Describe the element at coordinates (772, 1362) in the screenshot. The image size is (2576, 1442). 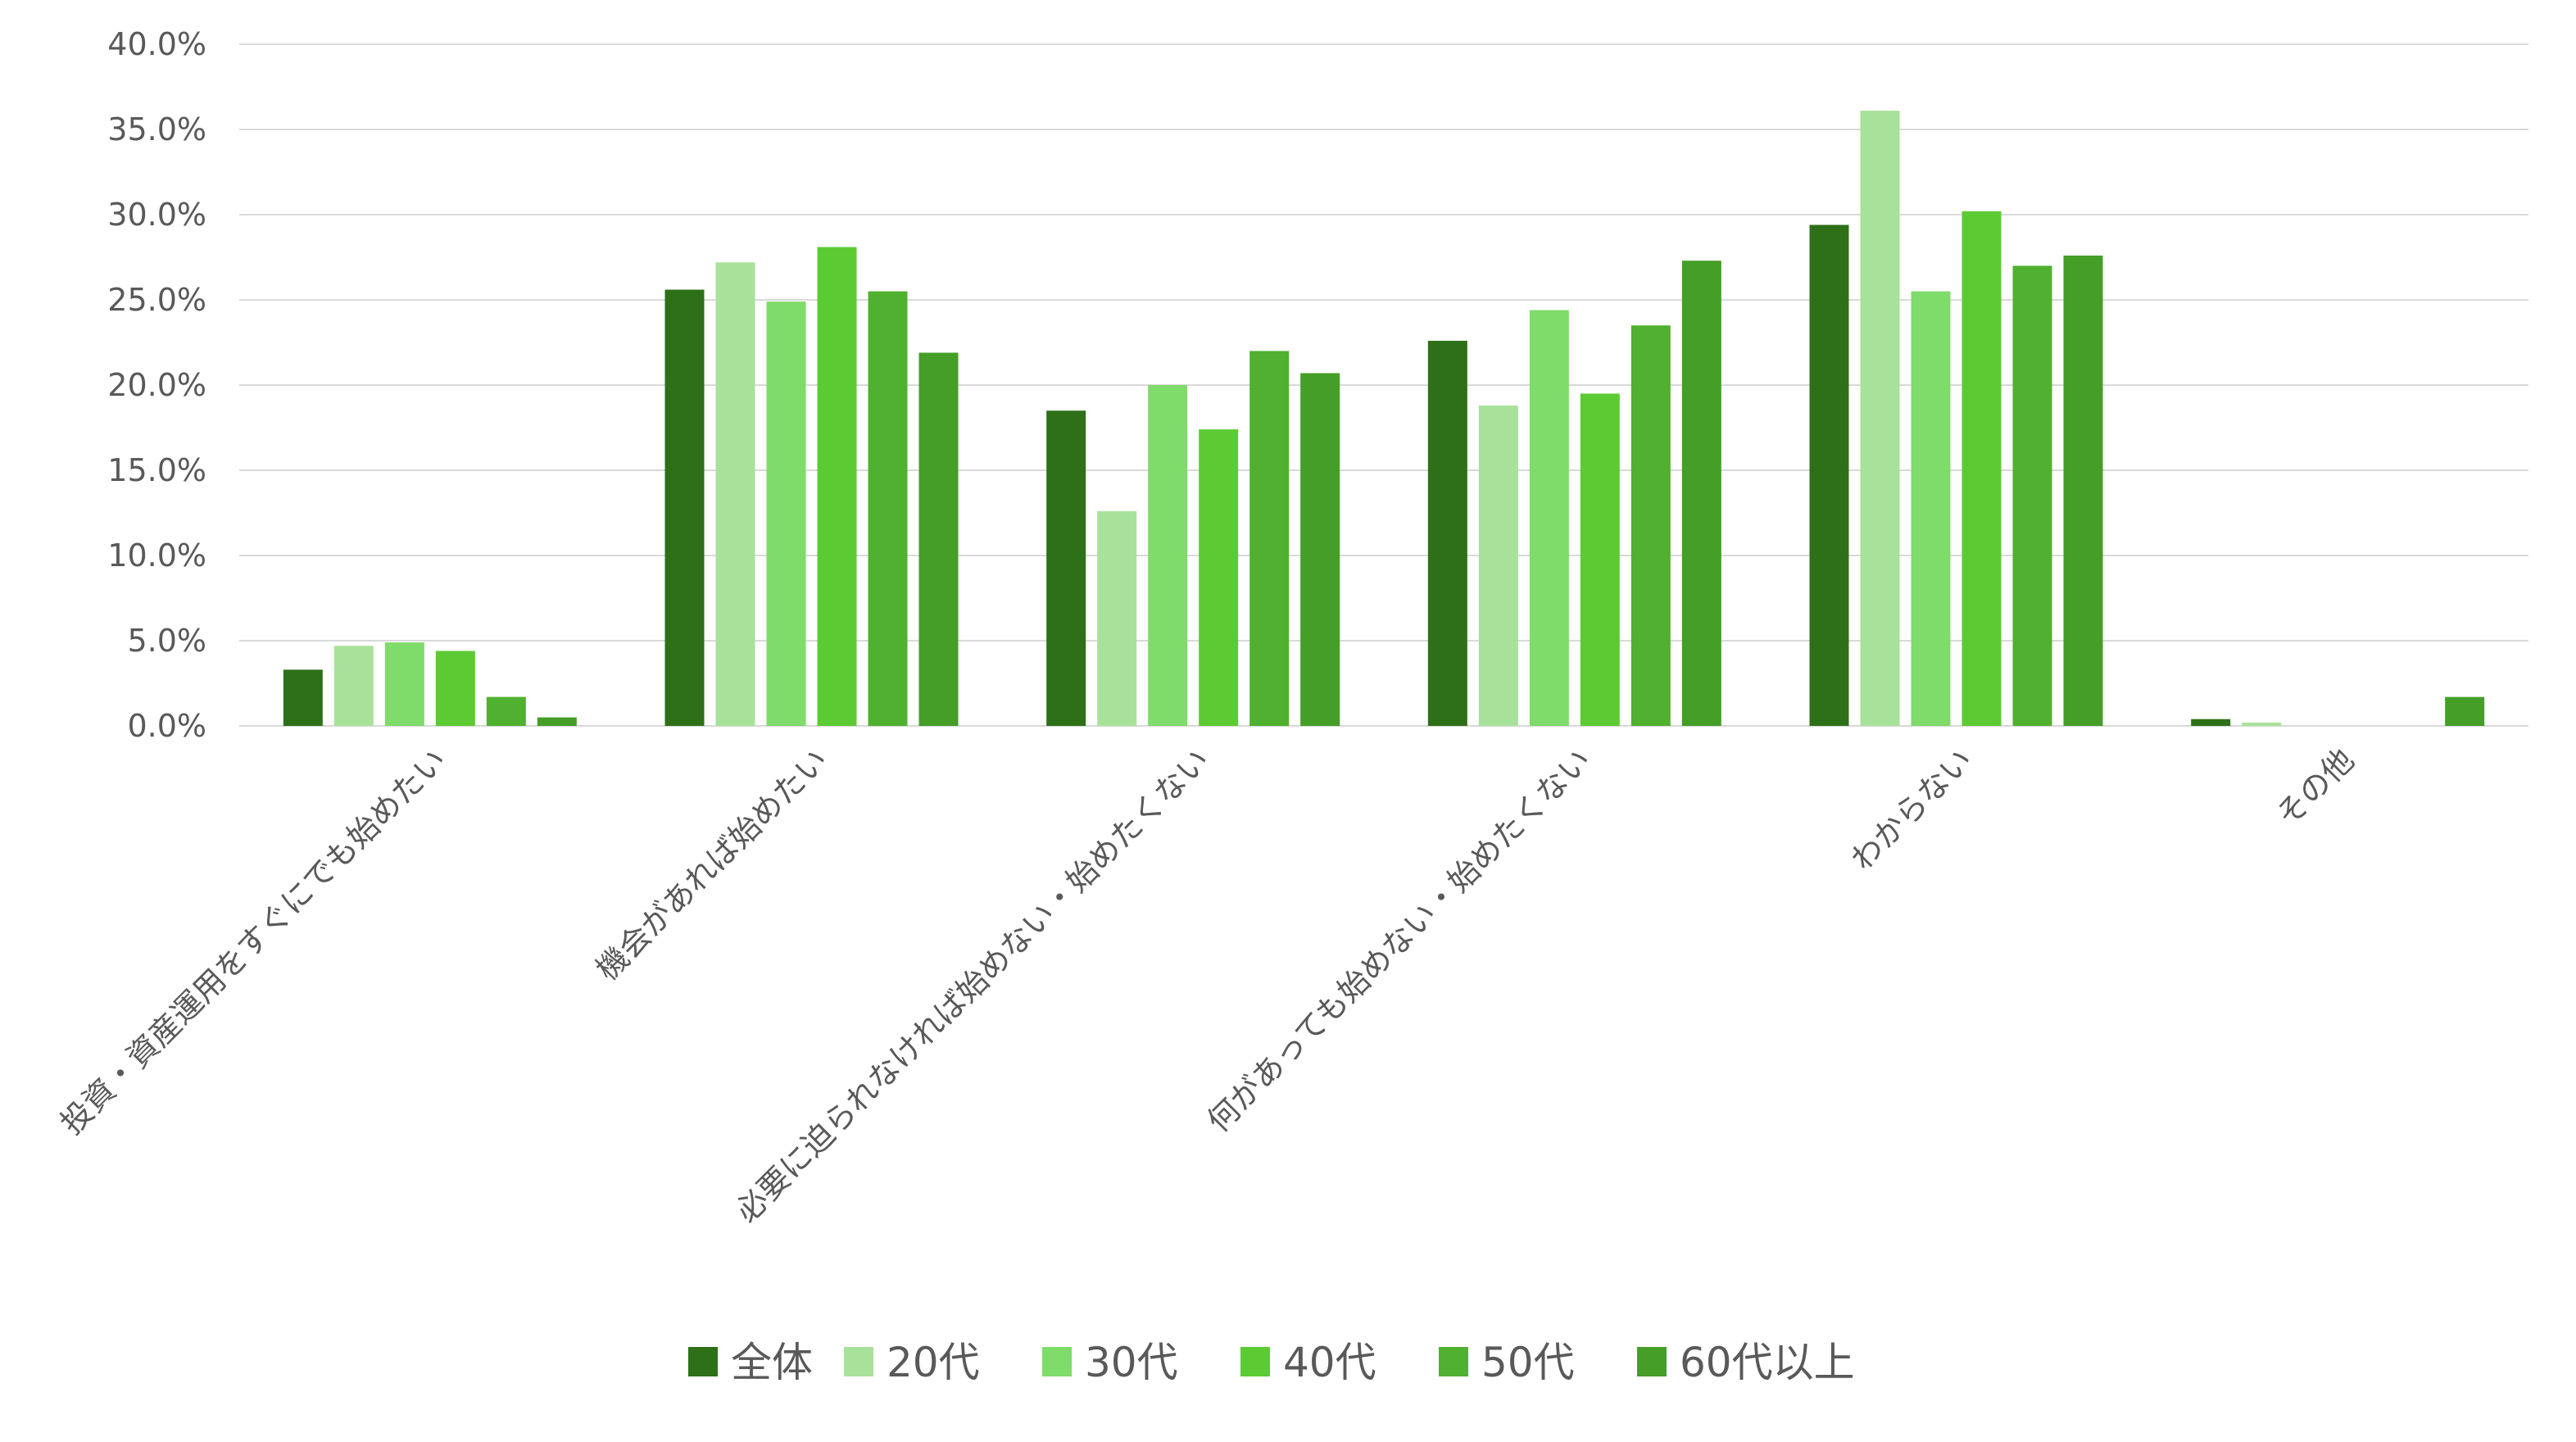
I see `legend-label: 全体` at that location.